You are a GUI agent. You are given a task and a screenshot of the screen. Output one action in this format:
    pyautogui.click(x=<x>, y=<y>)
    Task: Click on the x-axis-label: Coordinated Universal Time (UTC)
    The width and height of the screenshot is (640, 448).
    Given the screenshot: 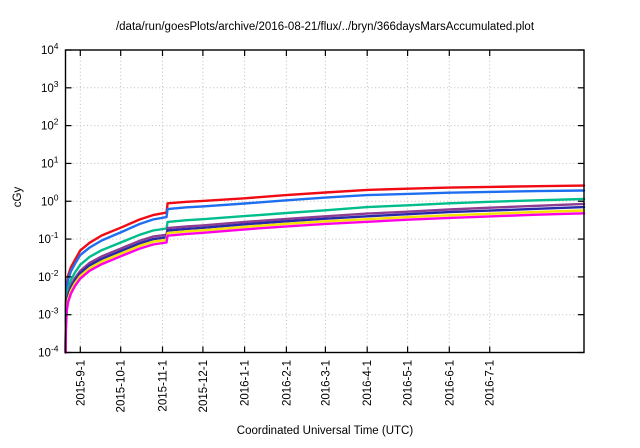 What is the action you would take?
    pyautogui.click(x=325, y=431)
    